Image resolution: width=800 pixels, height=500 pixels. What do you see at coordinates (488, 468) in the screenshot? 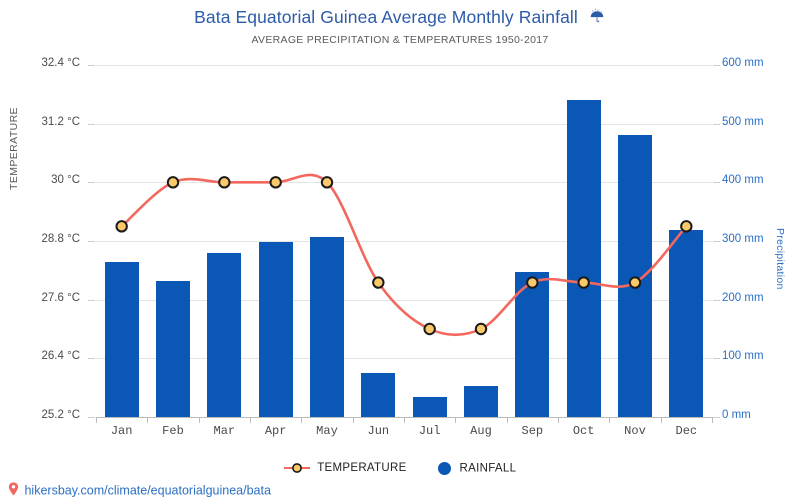
I see `legend-label-rainfall: RAINFALL` at bounding box center [488, 468].